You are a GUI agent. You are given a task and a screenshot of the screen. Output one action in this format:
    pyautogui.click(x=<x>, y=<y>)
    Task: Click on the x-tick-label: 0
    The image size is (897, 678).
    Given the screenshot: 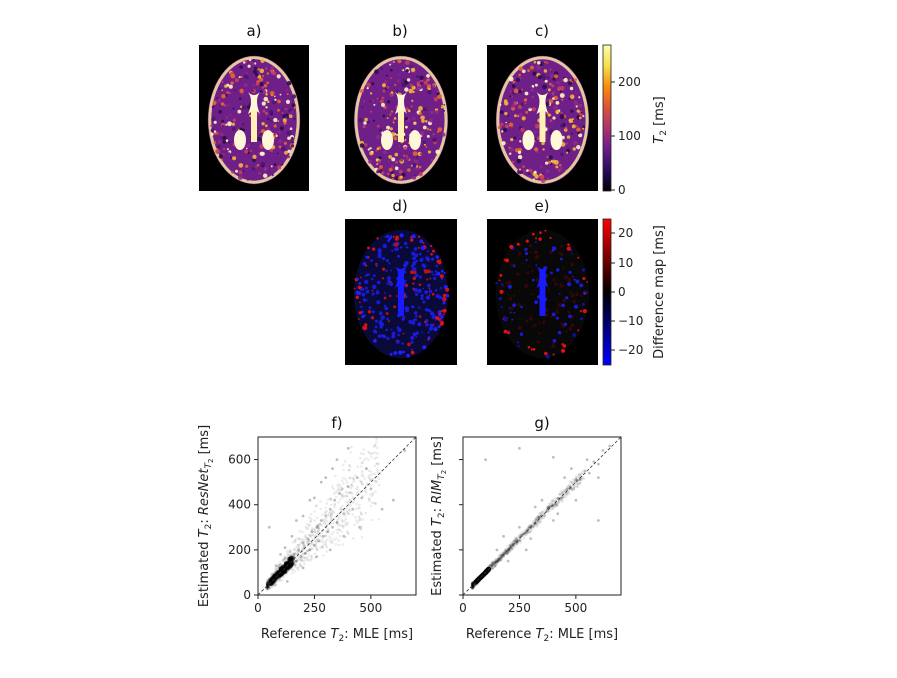 What is the action you would take?
    pyautogui.click(x=258, y=608)
    